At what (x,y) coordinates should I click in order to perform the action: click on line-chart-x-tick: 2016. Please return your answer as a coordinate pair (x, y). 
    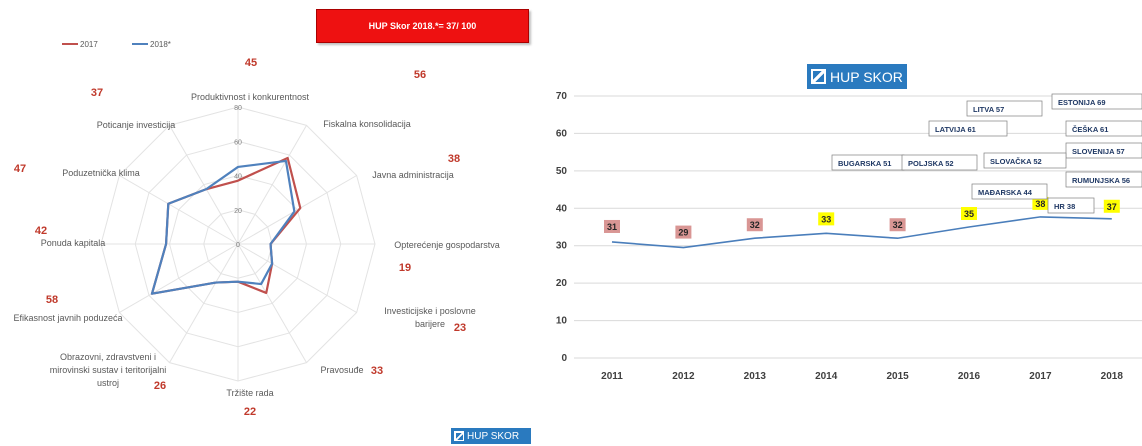
    Looking at the image, I should click on (969, 376).